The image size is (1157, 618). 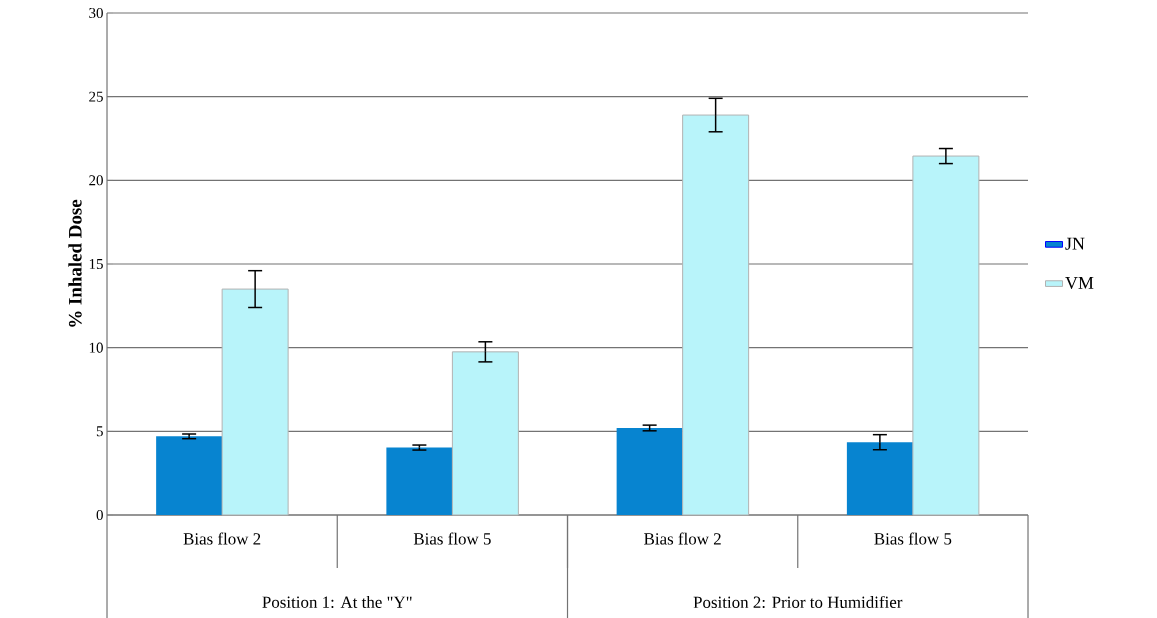 What do you see at coordinates (1075, 243) in the screenshot?
I see `legend-label: JN` at bounding box center [1075, 243].